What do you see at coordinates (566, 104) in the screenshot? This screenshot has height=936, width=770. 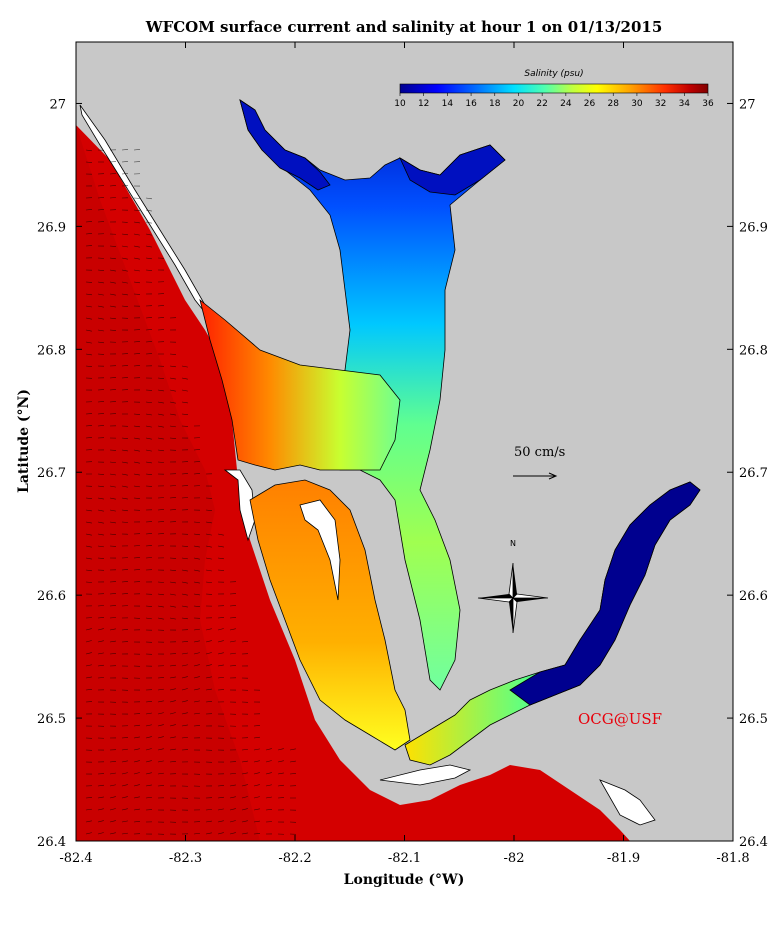 I see `colorbar-tick-label: 24` at bounding box center [566, 104].